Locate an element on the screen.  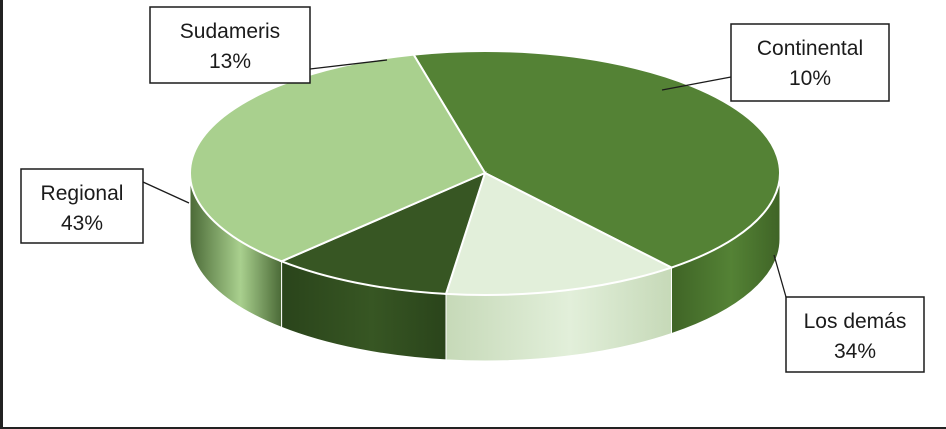
slice-percent: 43% is located at coordinates (82, 223).